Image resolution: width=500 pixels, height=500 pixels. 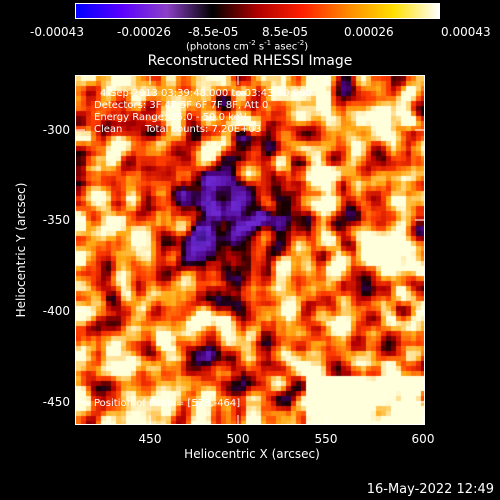 What do you see at coordinates (56, 311) in the screenshot?
I see `y-tick-label: -400` at bounding box center [56, 311].